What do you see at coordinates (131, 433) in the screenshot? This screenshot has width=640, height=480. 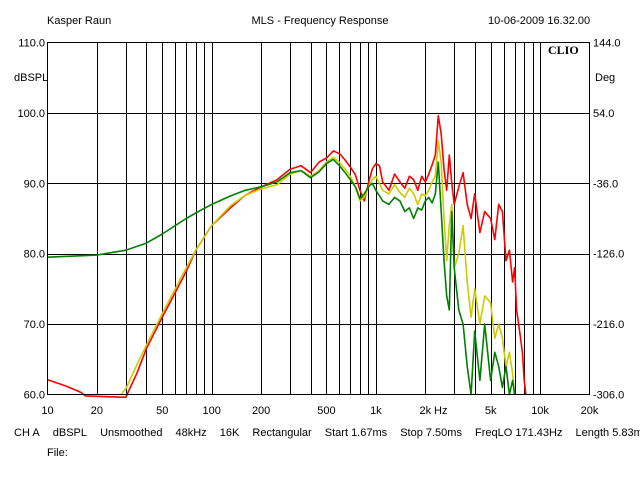 I see `info-smoothing: Unsmoothed` at bounding box center [131, 433].